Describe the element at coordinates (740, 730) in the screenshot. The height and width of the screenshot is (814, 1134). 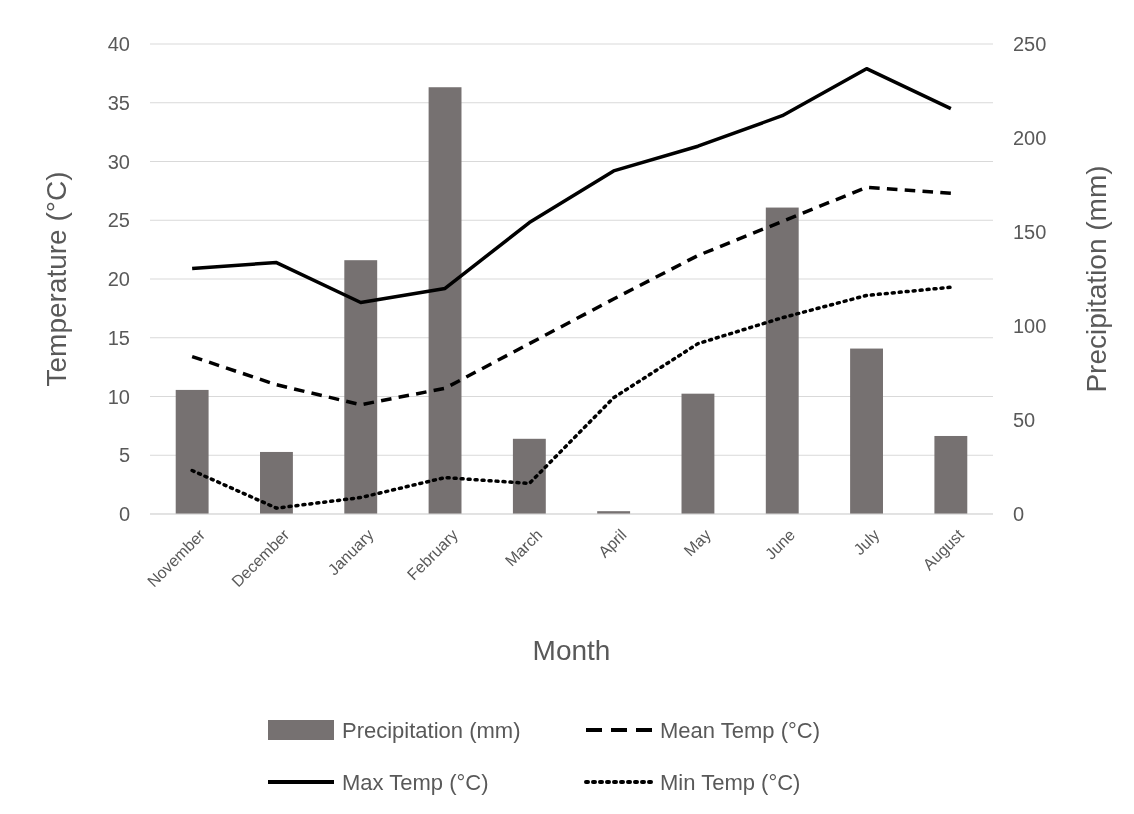
I see `legend-label: Mean Temp (°C)` at that location.